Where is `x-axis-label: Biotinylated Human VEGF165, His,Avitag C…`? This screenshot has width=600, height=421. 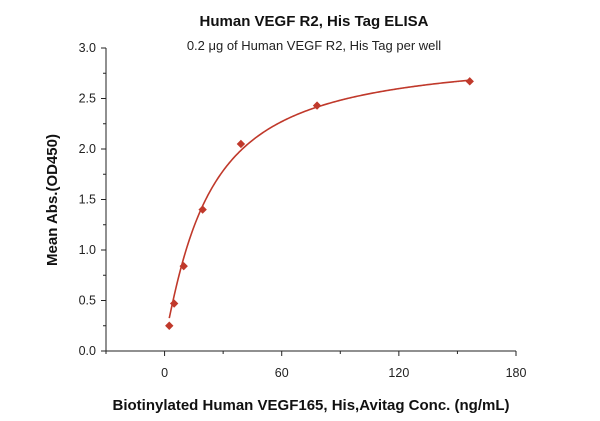 x-axis-label: Biotinylated Human VEGF165, His,Avitag C… is located at coordinates (311, 405).